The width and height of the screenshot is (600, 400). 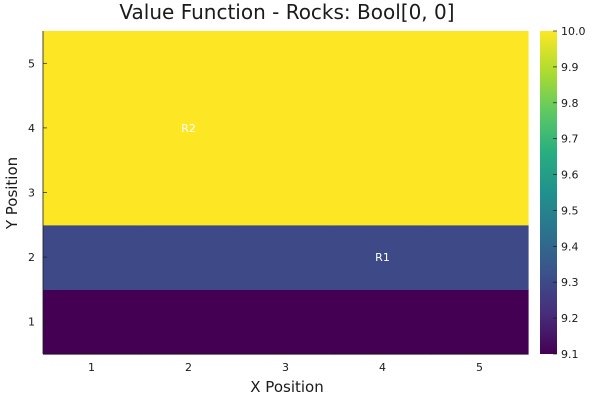 What do you see at coordinates (382, 367) in the screenshot?
I see `x-tick-label: 4` at bounding box center [382, 367].